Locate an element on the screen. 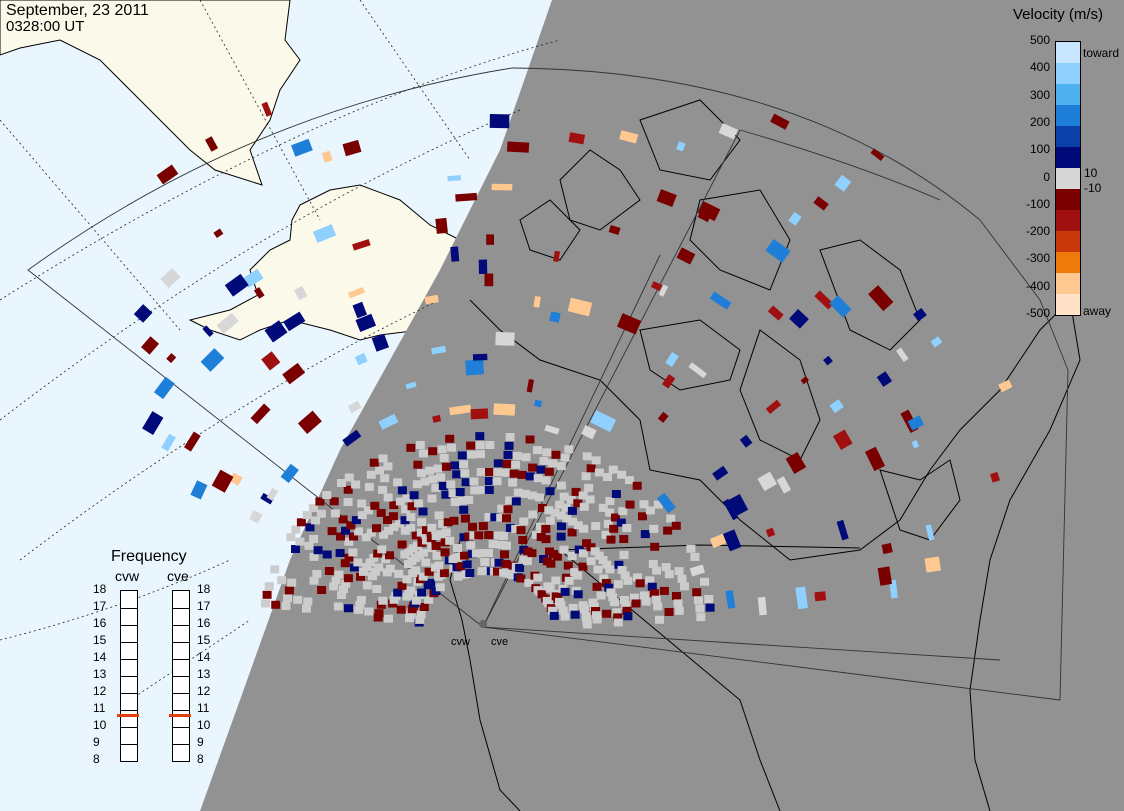 The image size is (1124, 811). colorbar-label-minus10: -10 is located at coordinates (1093, 188).